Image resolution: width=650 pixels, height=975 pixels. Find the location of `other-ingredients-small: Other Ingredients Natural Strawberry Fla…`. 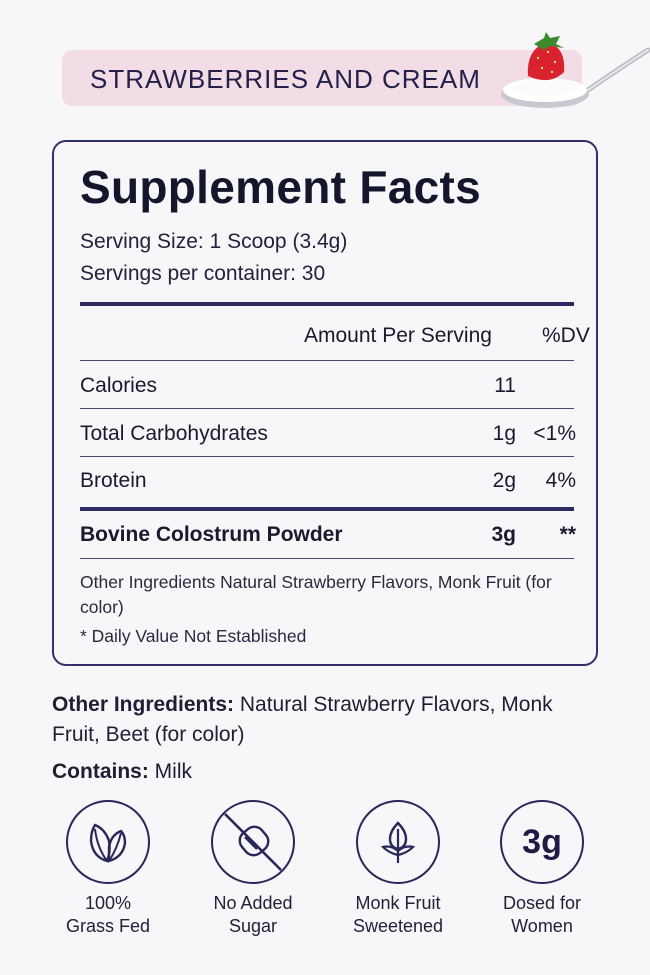

other-ingredients-small: Other Ingredients Natural Strawberry Fla… is located at coordinates (316, 594).